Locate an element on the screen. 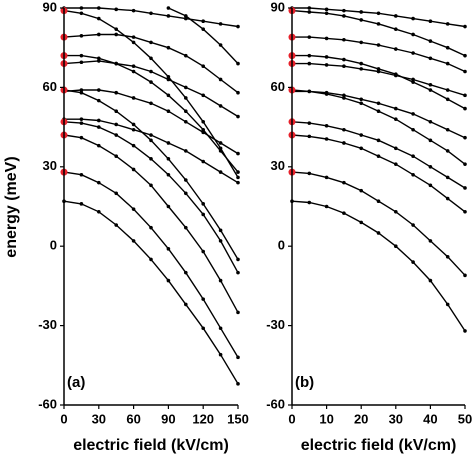 This screenshot has height=462, width=474. y-tick-label: -60 is located at coordinates (47, 403).